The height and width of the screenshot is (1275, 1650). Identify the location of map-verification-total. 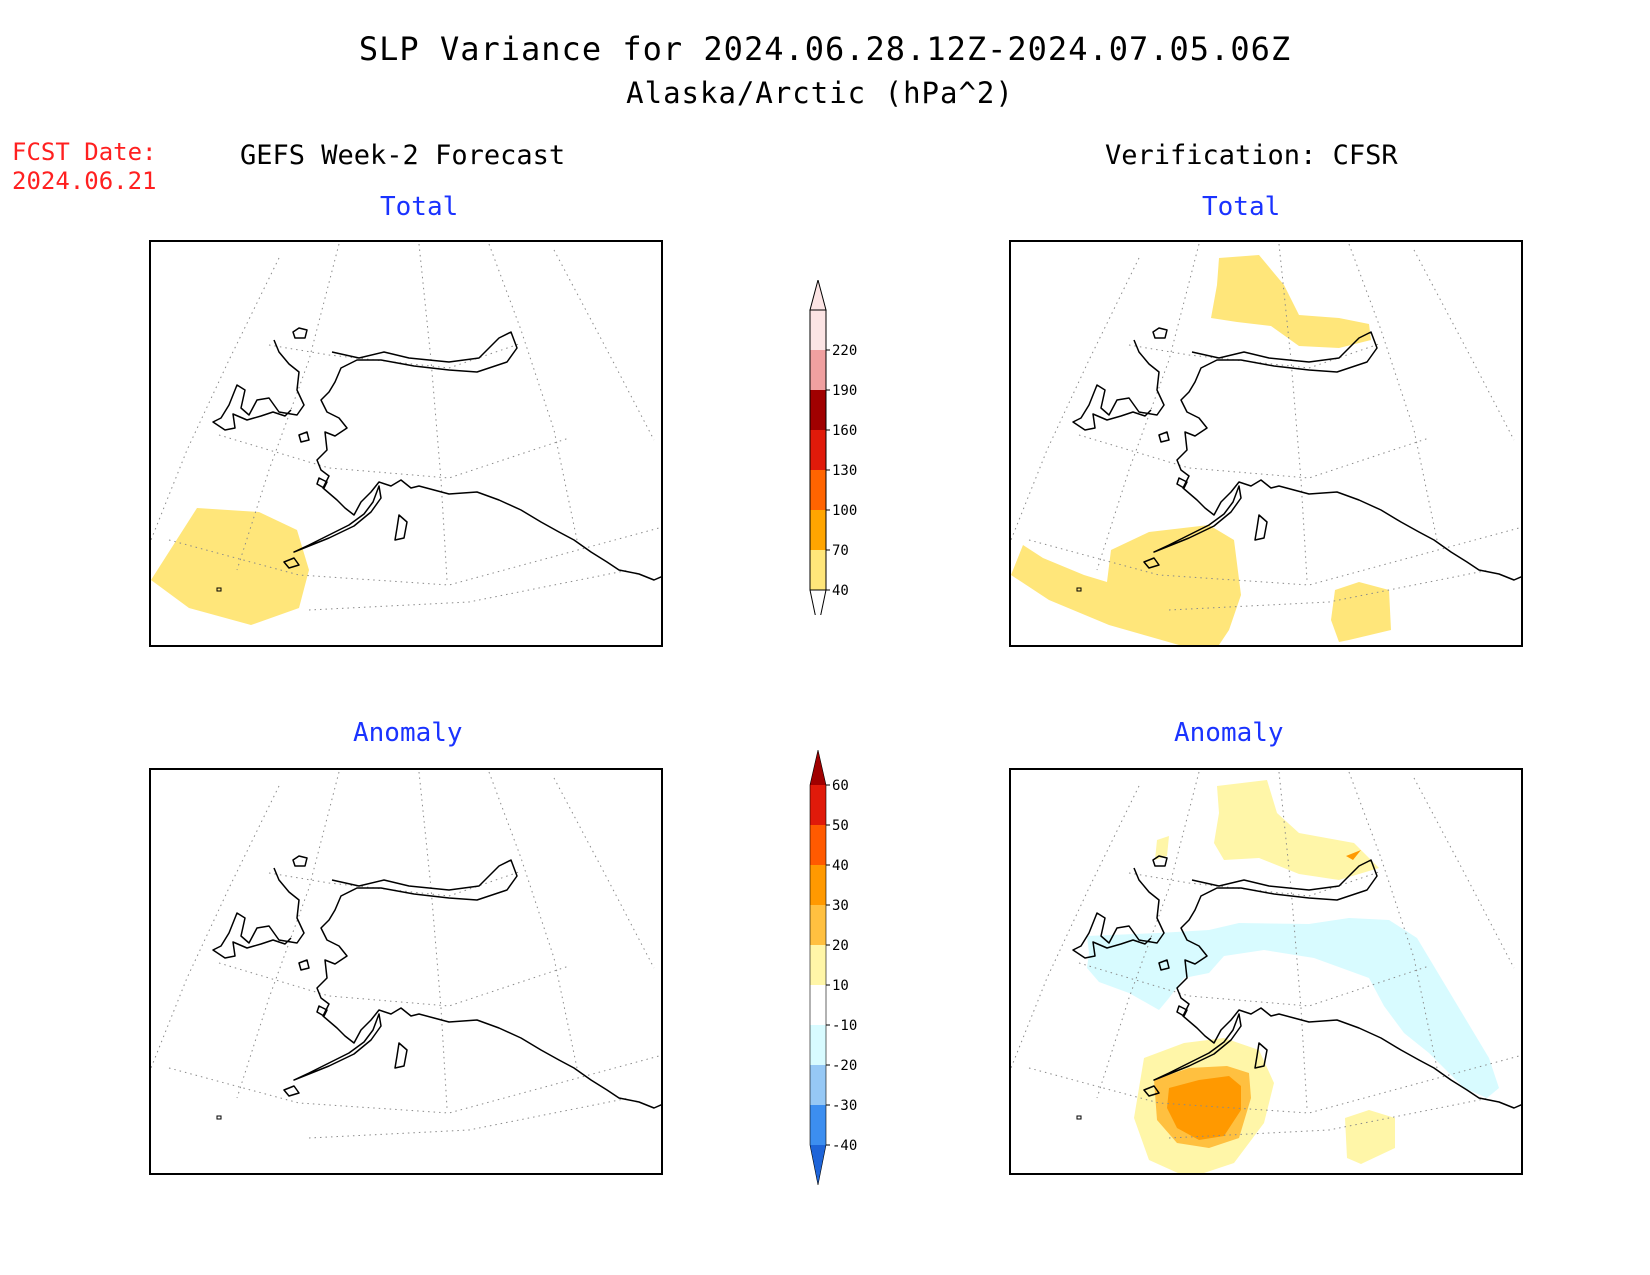
(1266, 443).